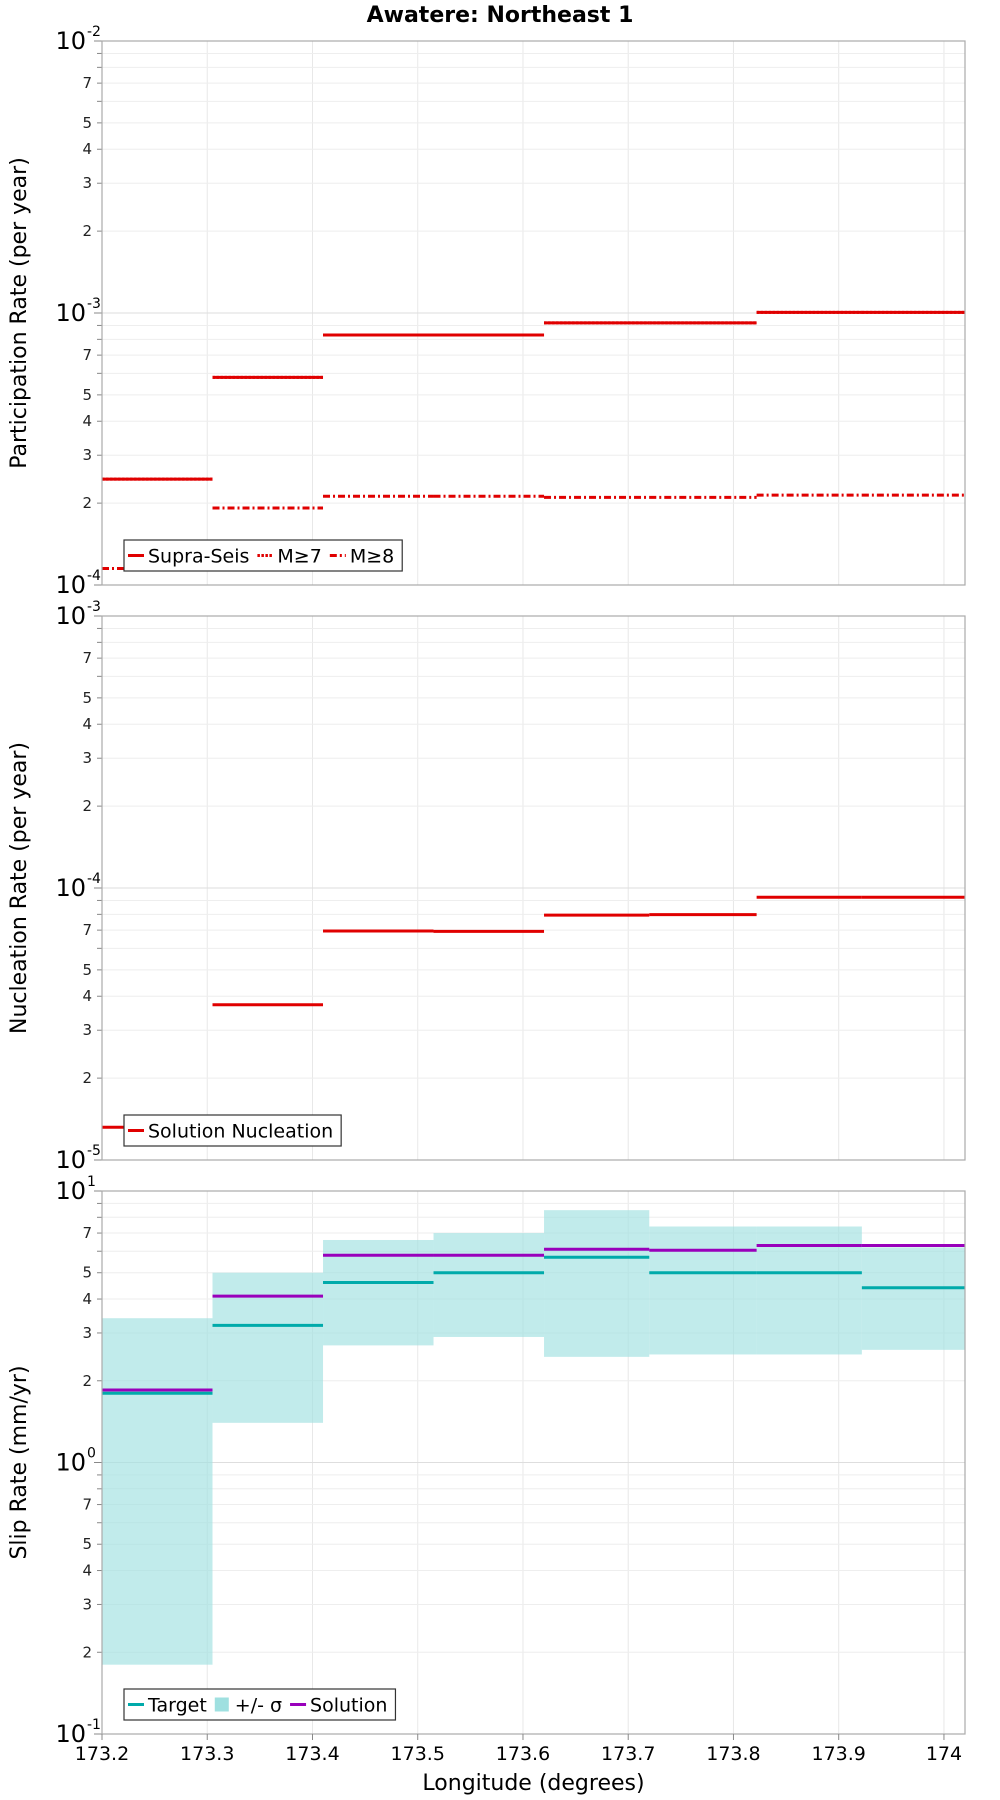  What do you see at coordinates (19, 1462) in the screenshot?
I see `y-axis-label: Slip Rate (mm/yr)` at bounding box center [19, 1462].